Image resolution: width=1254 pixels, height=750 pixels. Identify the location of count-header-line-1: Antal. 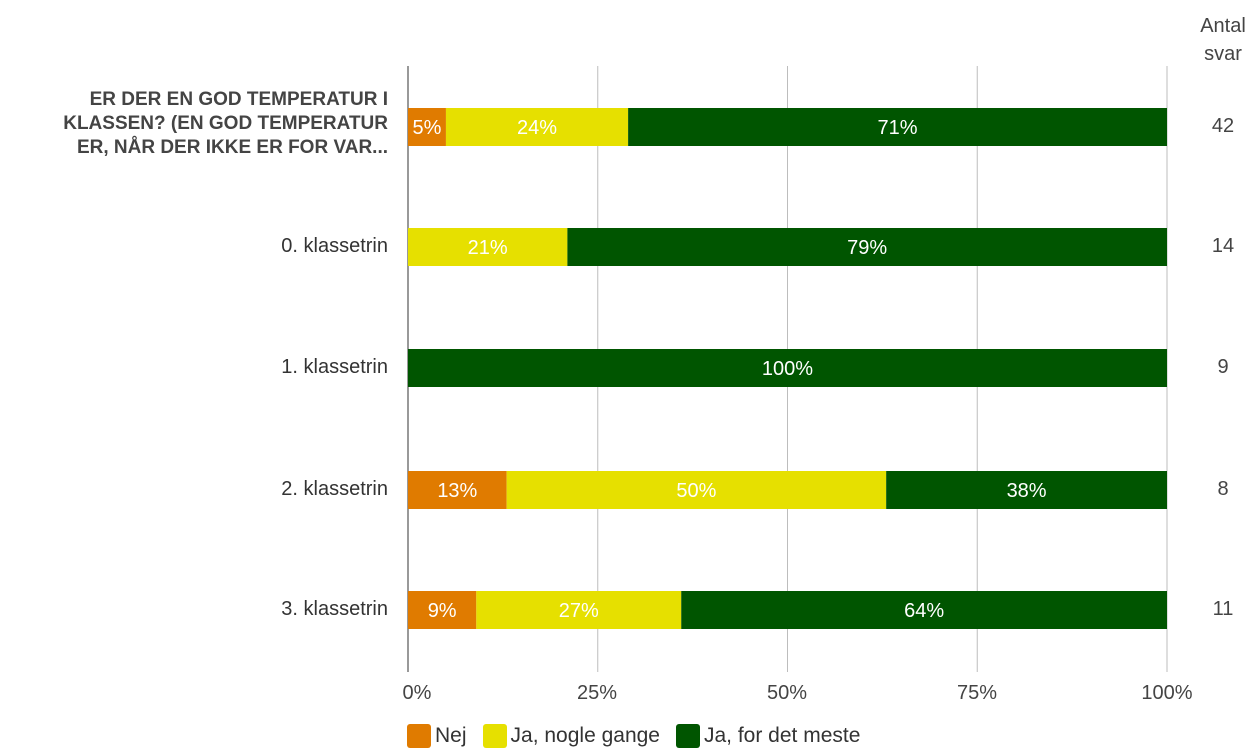
(1223, 26).